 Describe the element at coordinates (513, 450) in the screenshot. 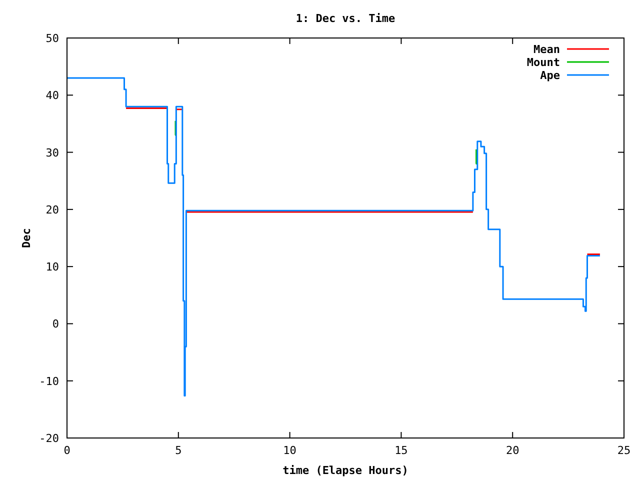

I see `x-tick-label: 20` at that location.